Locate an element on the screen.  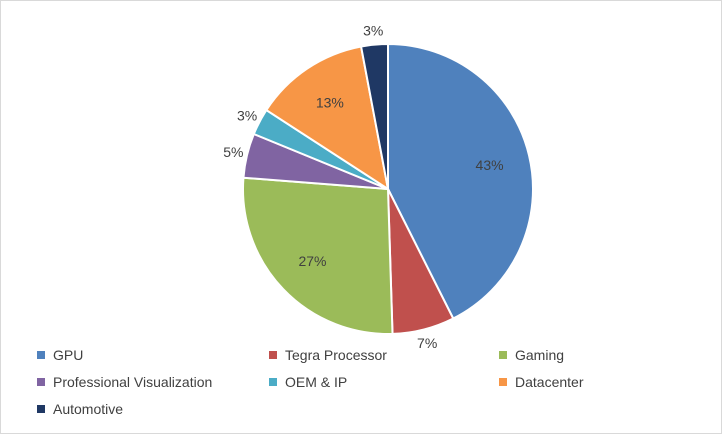
pie-slice-gpu is located at coordinates (460, 181).